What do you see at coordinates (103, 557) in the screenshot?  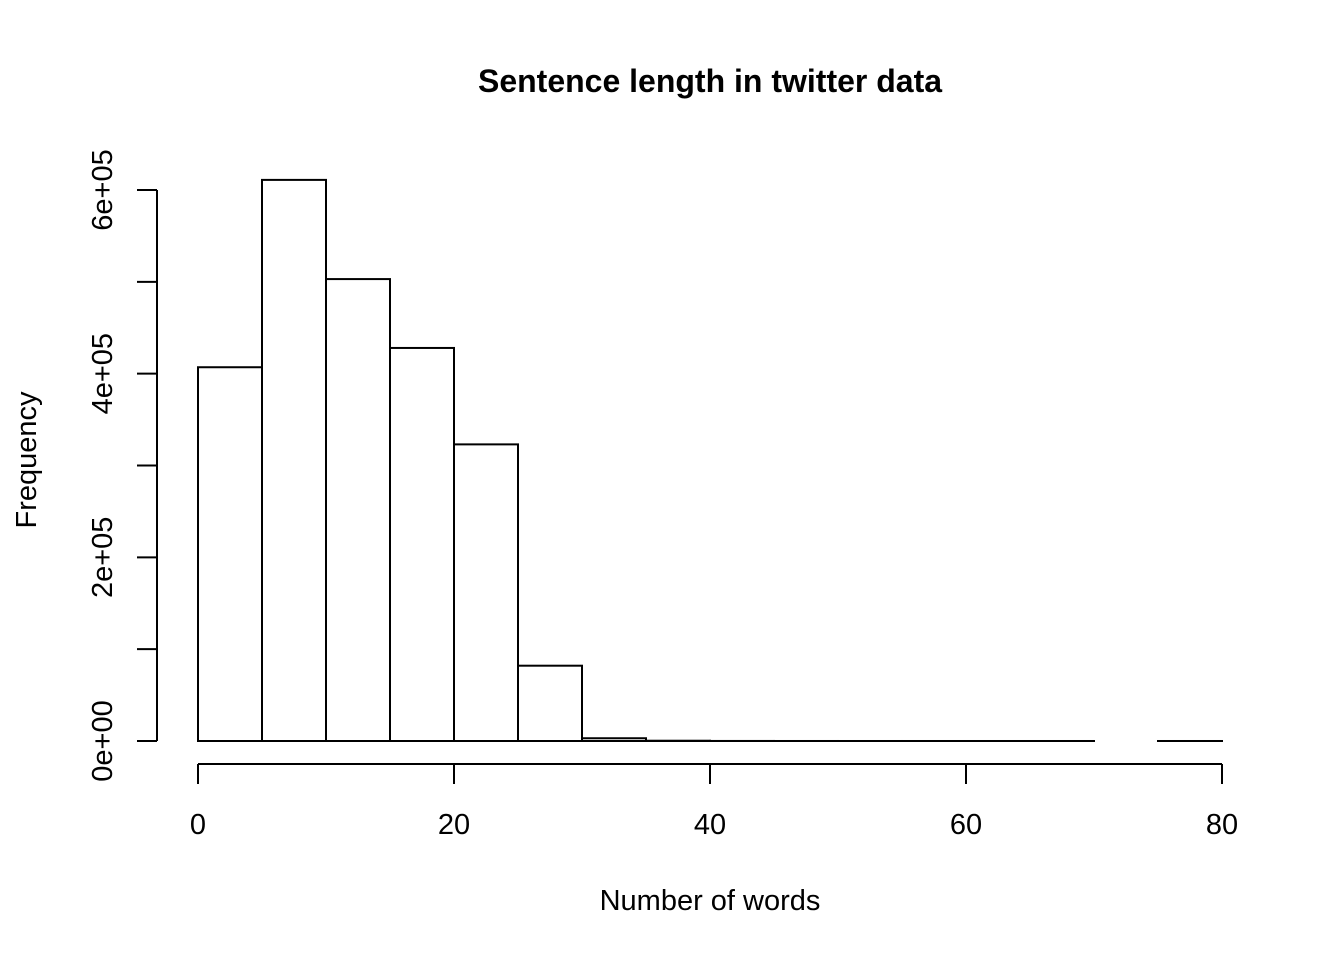 I see `y-tick-label: 2e+05` at bounding box center [103, 557].